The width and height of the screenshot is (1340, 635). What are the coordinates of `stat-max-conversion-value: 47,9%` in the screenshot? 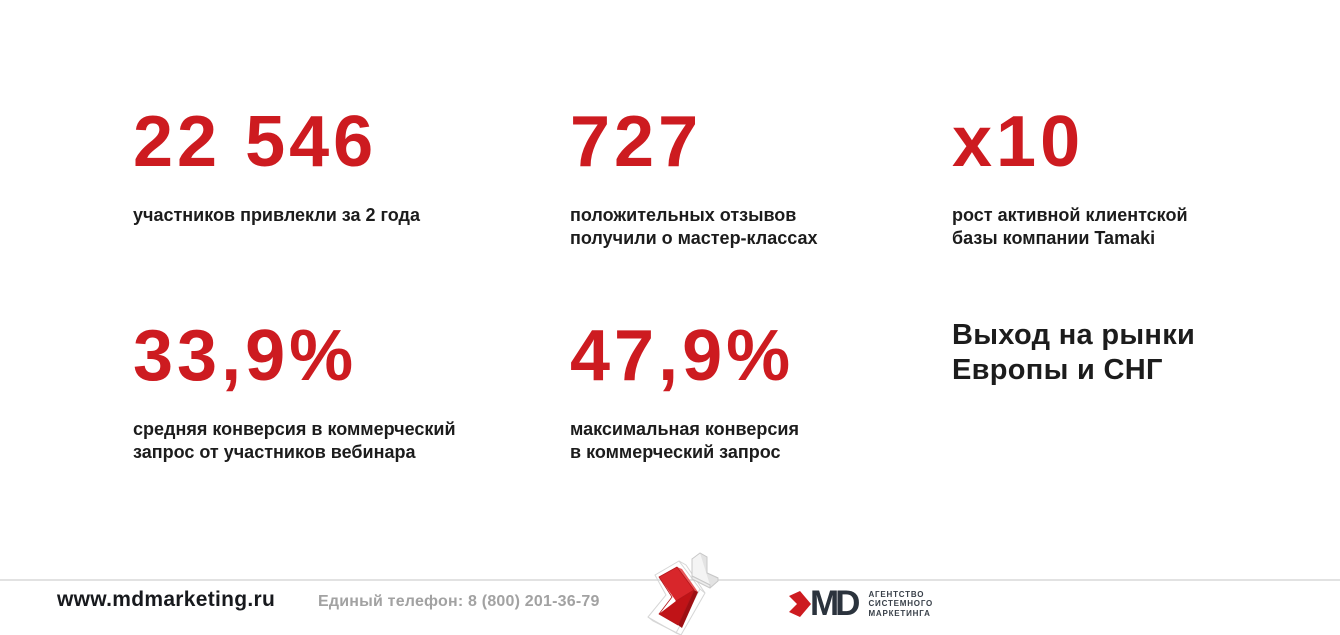 It's located at (682, 356).